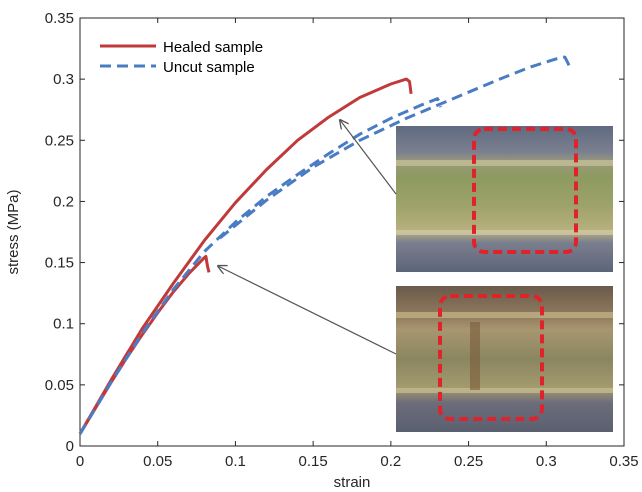  What do you see at coordinates (63, 79) in the screenshot?
I see `y-tick-label: 0.3` at bounding box center [63, 79].